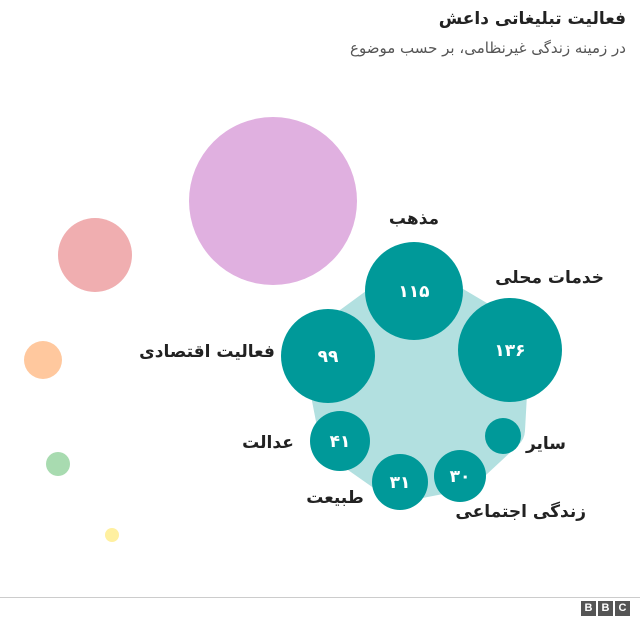 Image resolution: width=640 pixels, height=619 pixels. Describe the element at coordinates (545, 444) in the screenshot. I see `series-name-label: سایر` at that location.